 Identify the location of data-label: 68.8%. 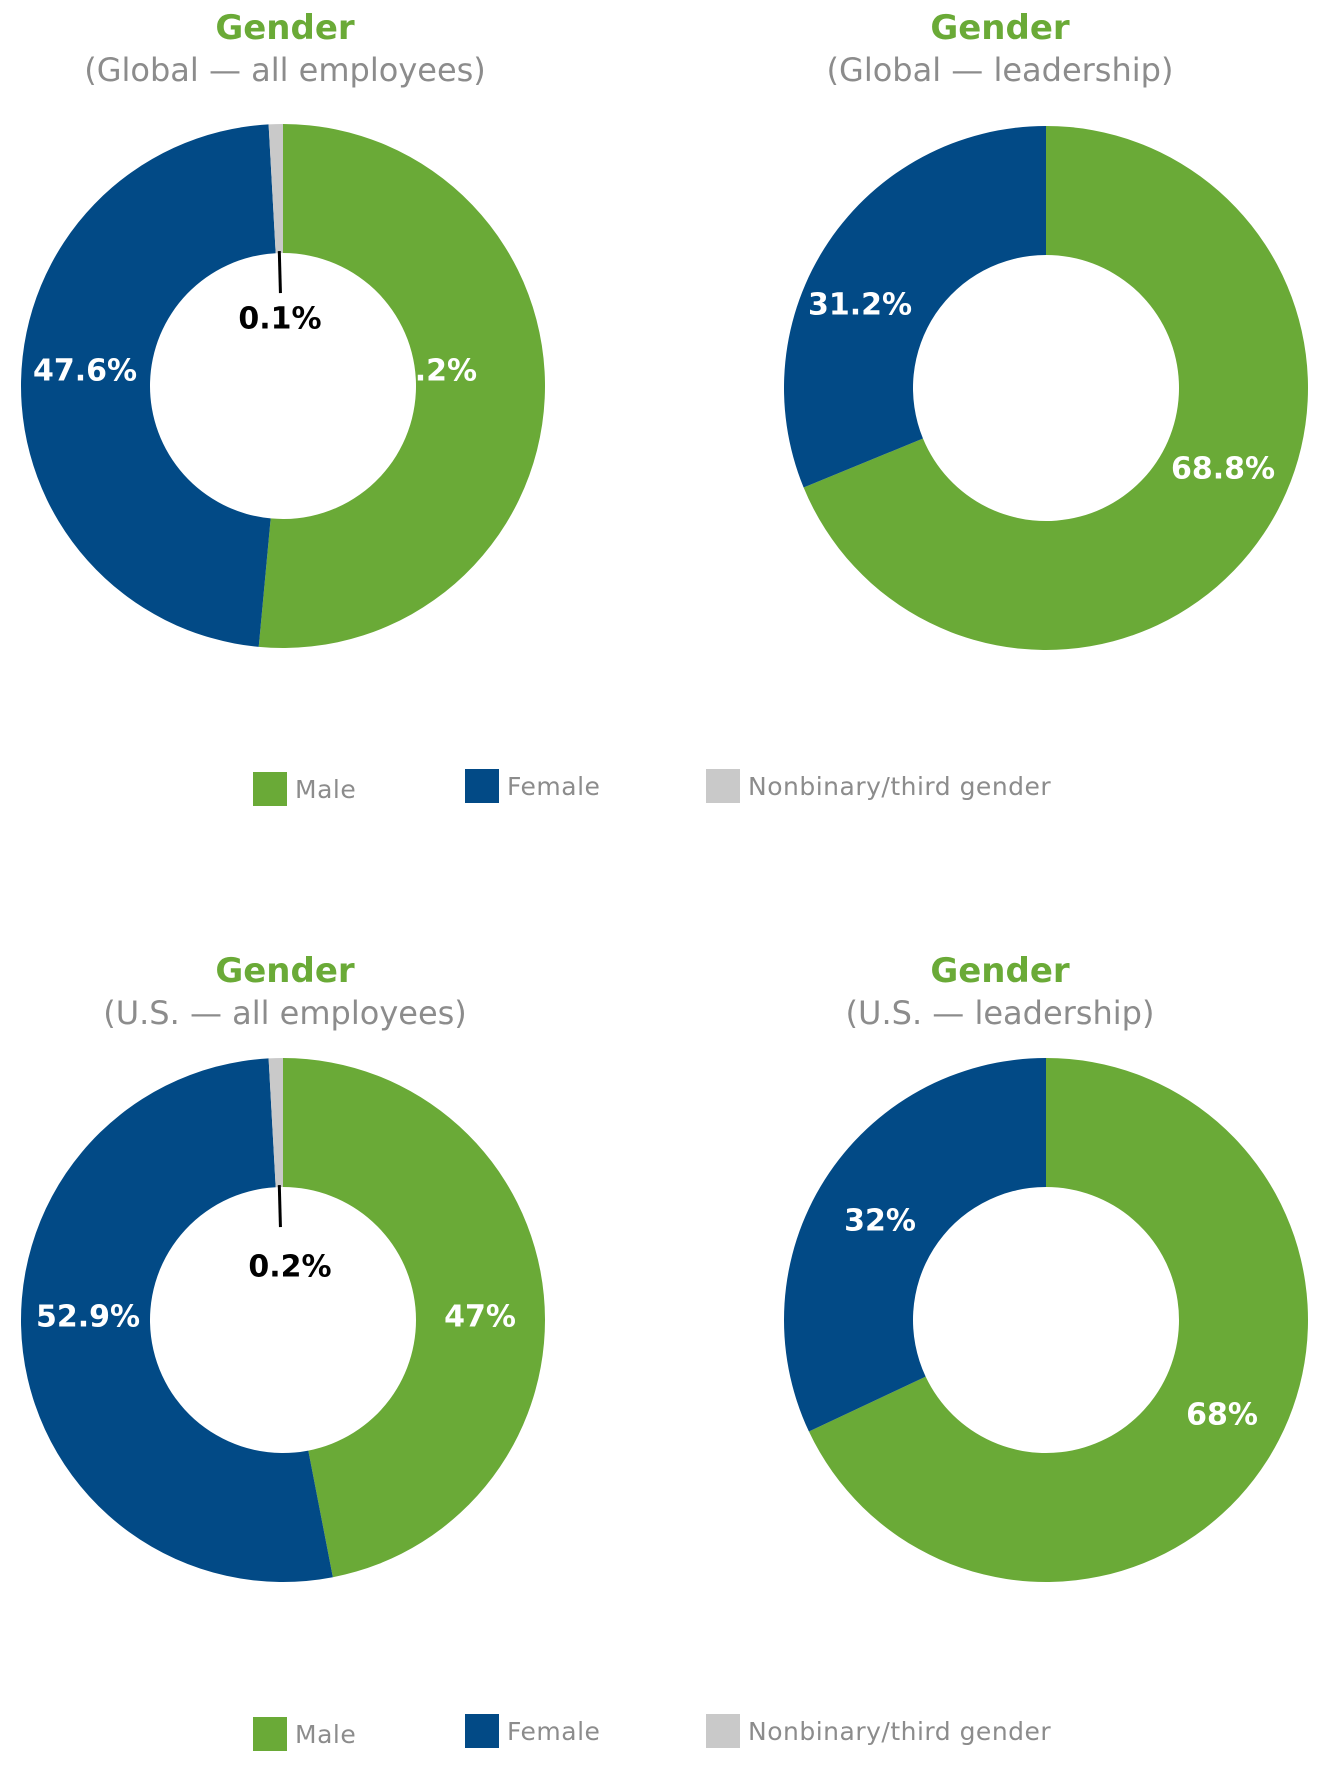
(1223, 469).